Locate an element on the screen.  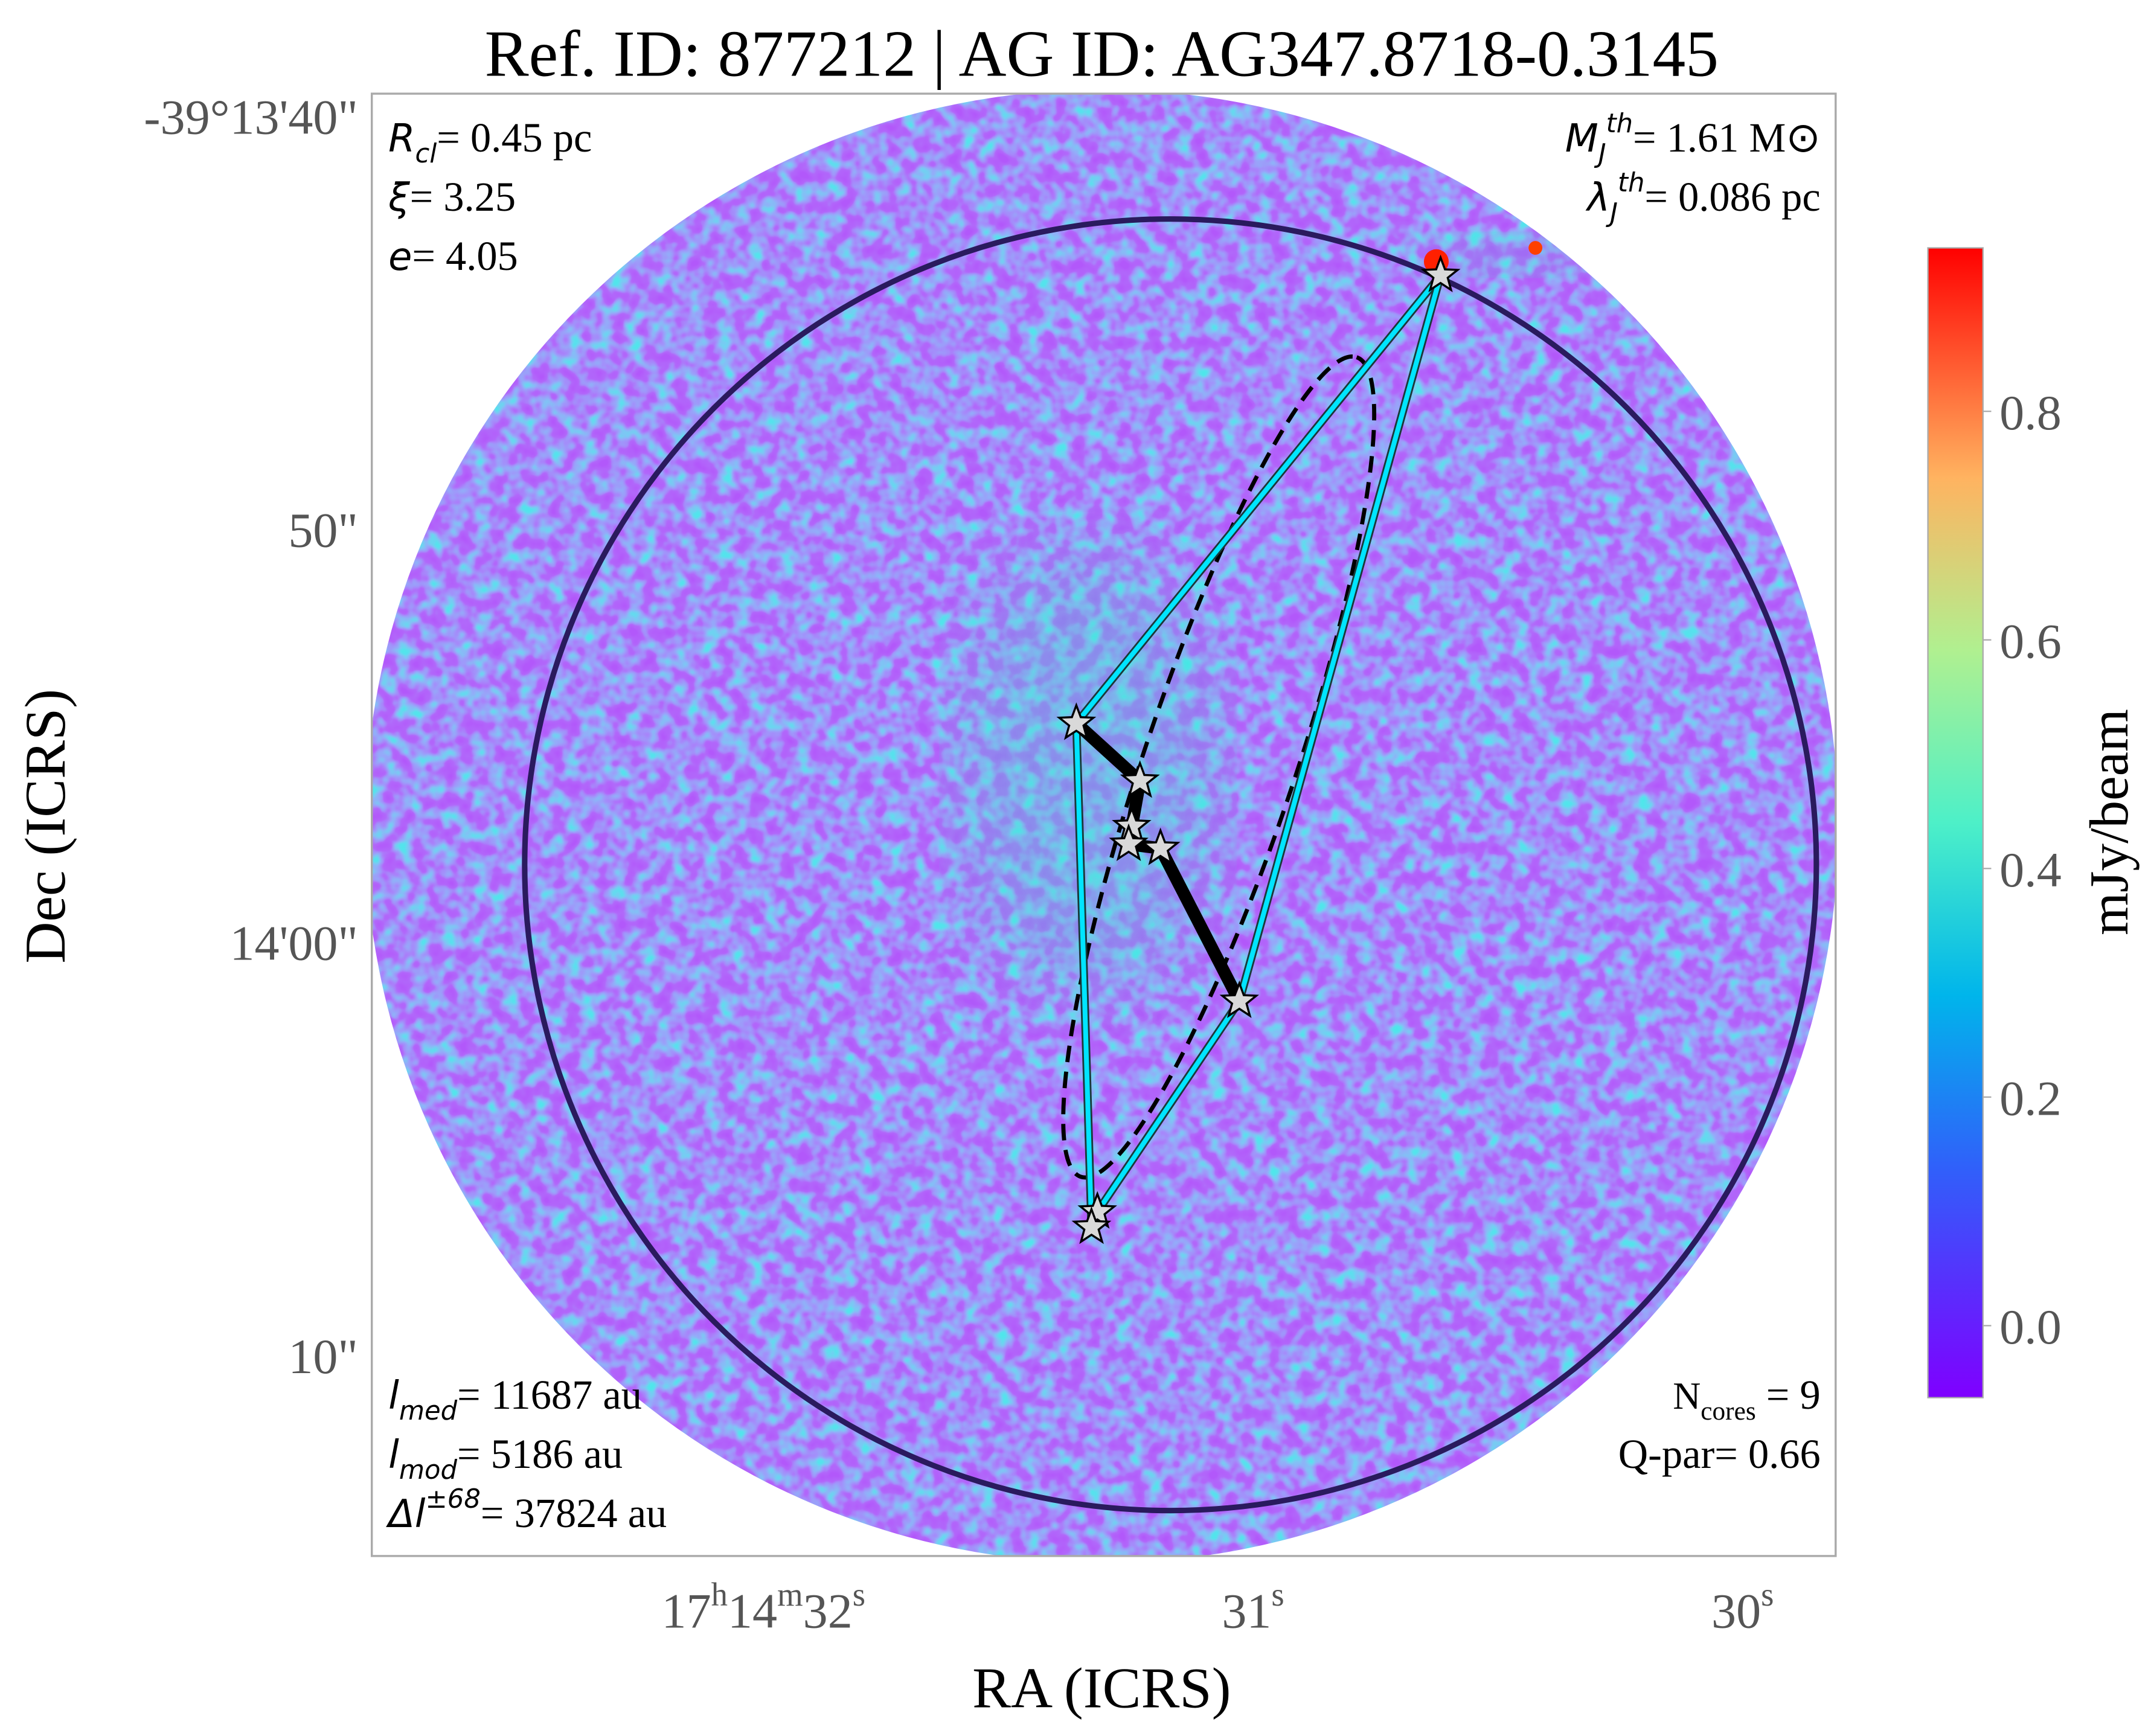
annotation-sub: cores is located at coordinates (1728, 1411).